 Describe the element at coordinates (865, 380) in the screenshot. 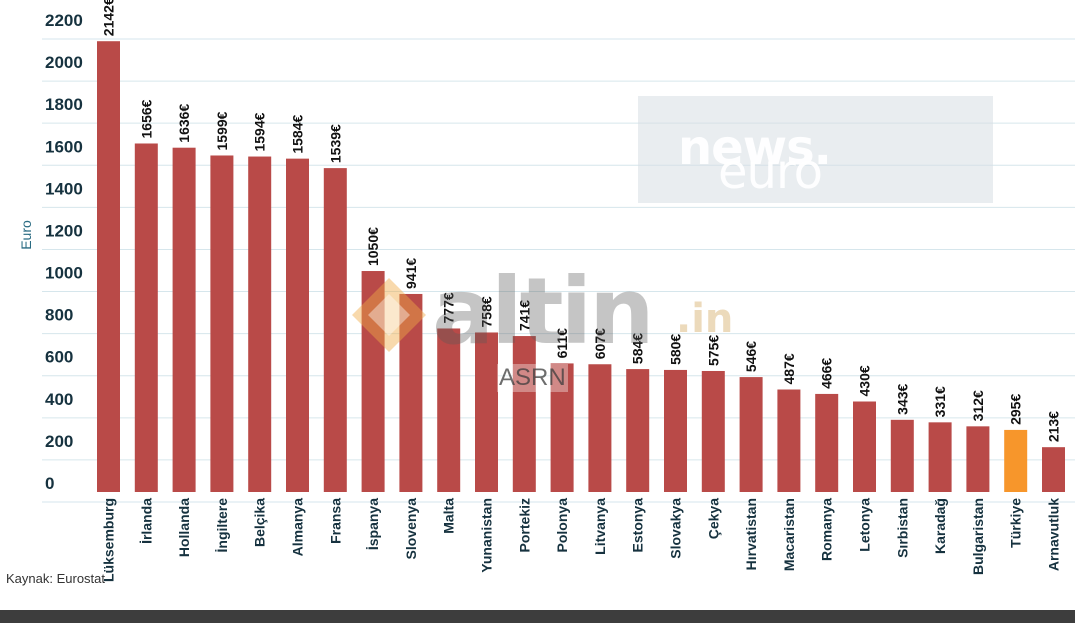

I see `value-label: 430€` at that location.